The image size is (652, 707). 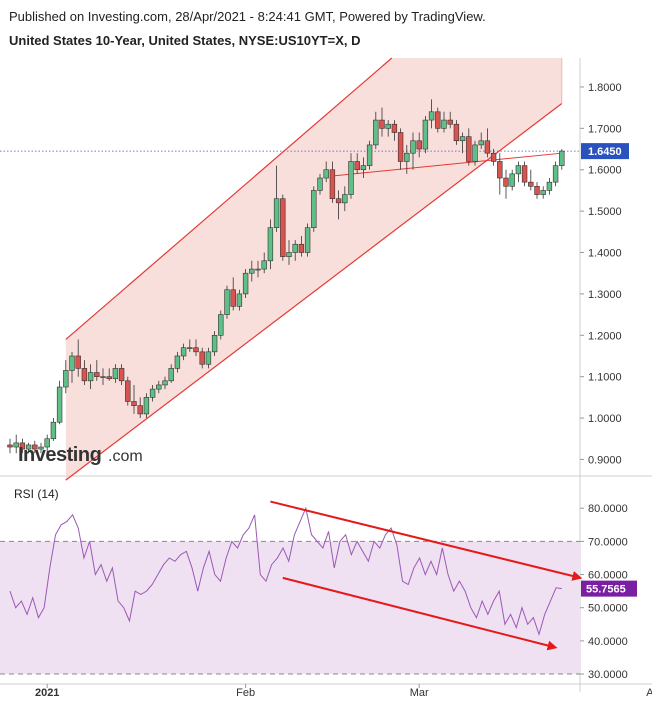 I want to click on x-axis: 2021 Feb Mar Apr, so click(x=326, y=691).